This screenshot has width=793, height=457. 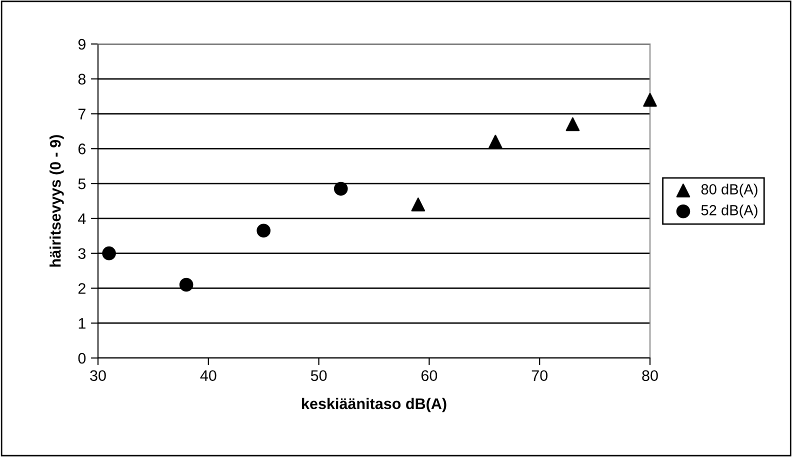 What do you see at coordinates (729, 191) in the screenshot?
I see `legend-label: 80 dB(A)` at bounding box center [729, 191].